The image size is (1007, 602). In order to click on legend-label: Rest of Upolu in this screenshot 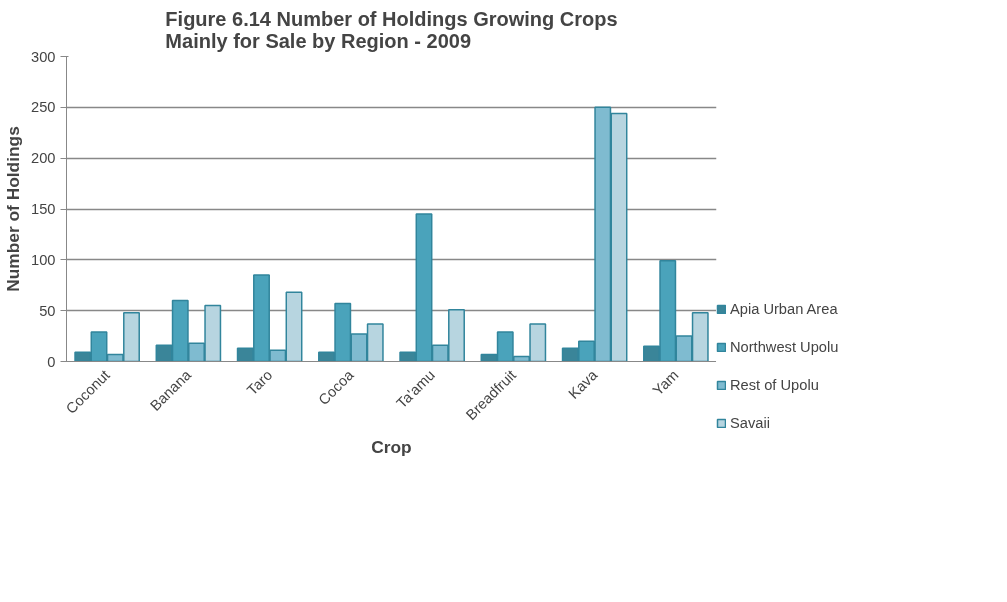, I will do `click(774, 385)`.